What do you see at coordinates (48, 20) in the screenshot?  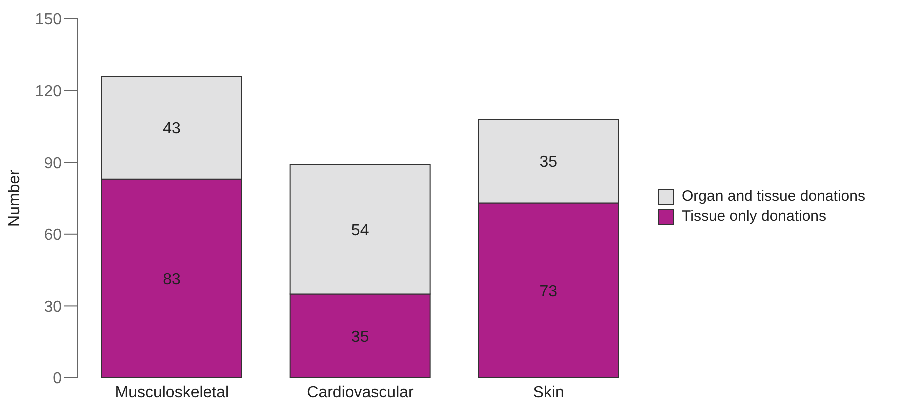 I see `y-tick-label: 150` at bounding box center [48, 20].